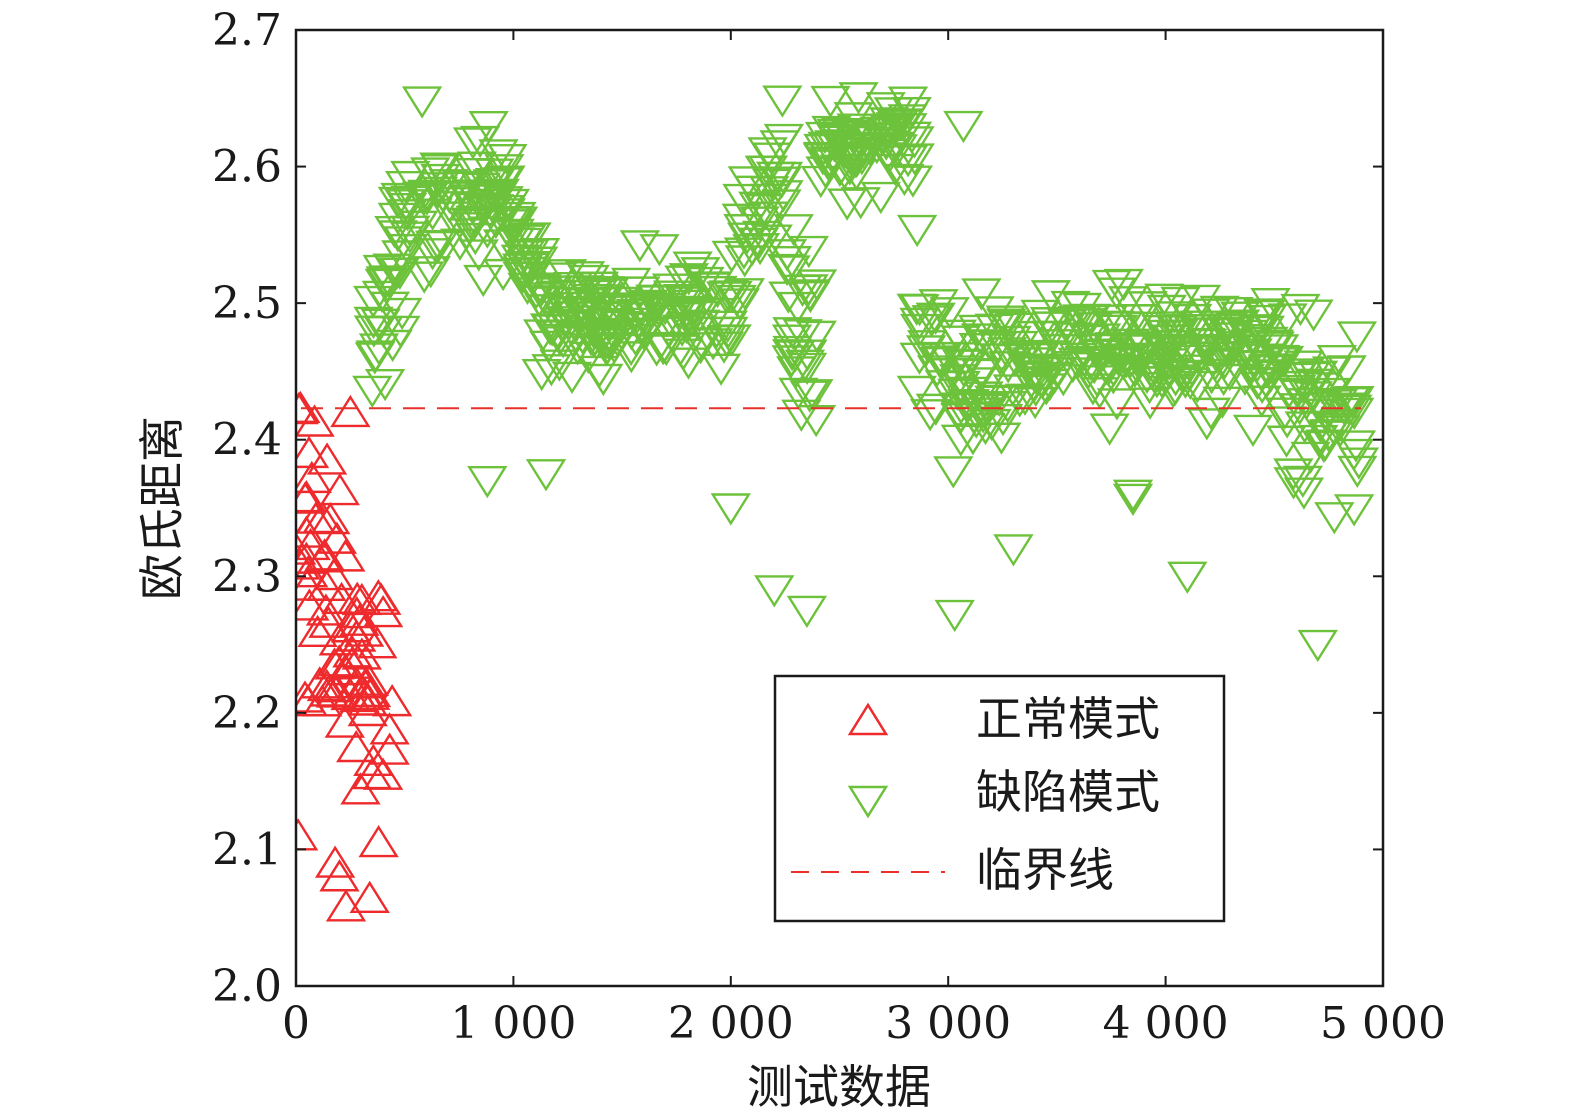  Describe the element at coordinates (247, 986) in the screenshot. I see `y-tick-label: 2.0` at that location.